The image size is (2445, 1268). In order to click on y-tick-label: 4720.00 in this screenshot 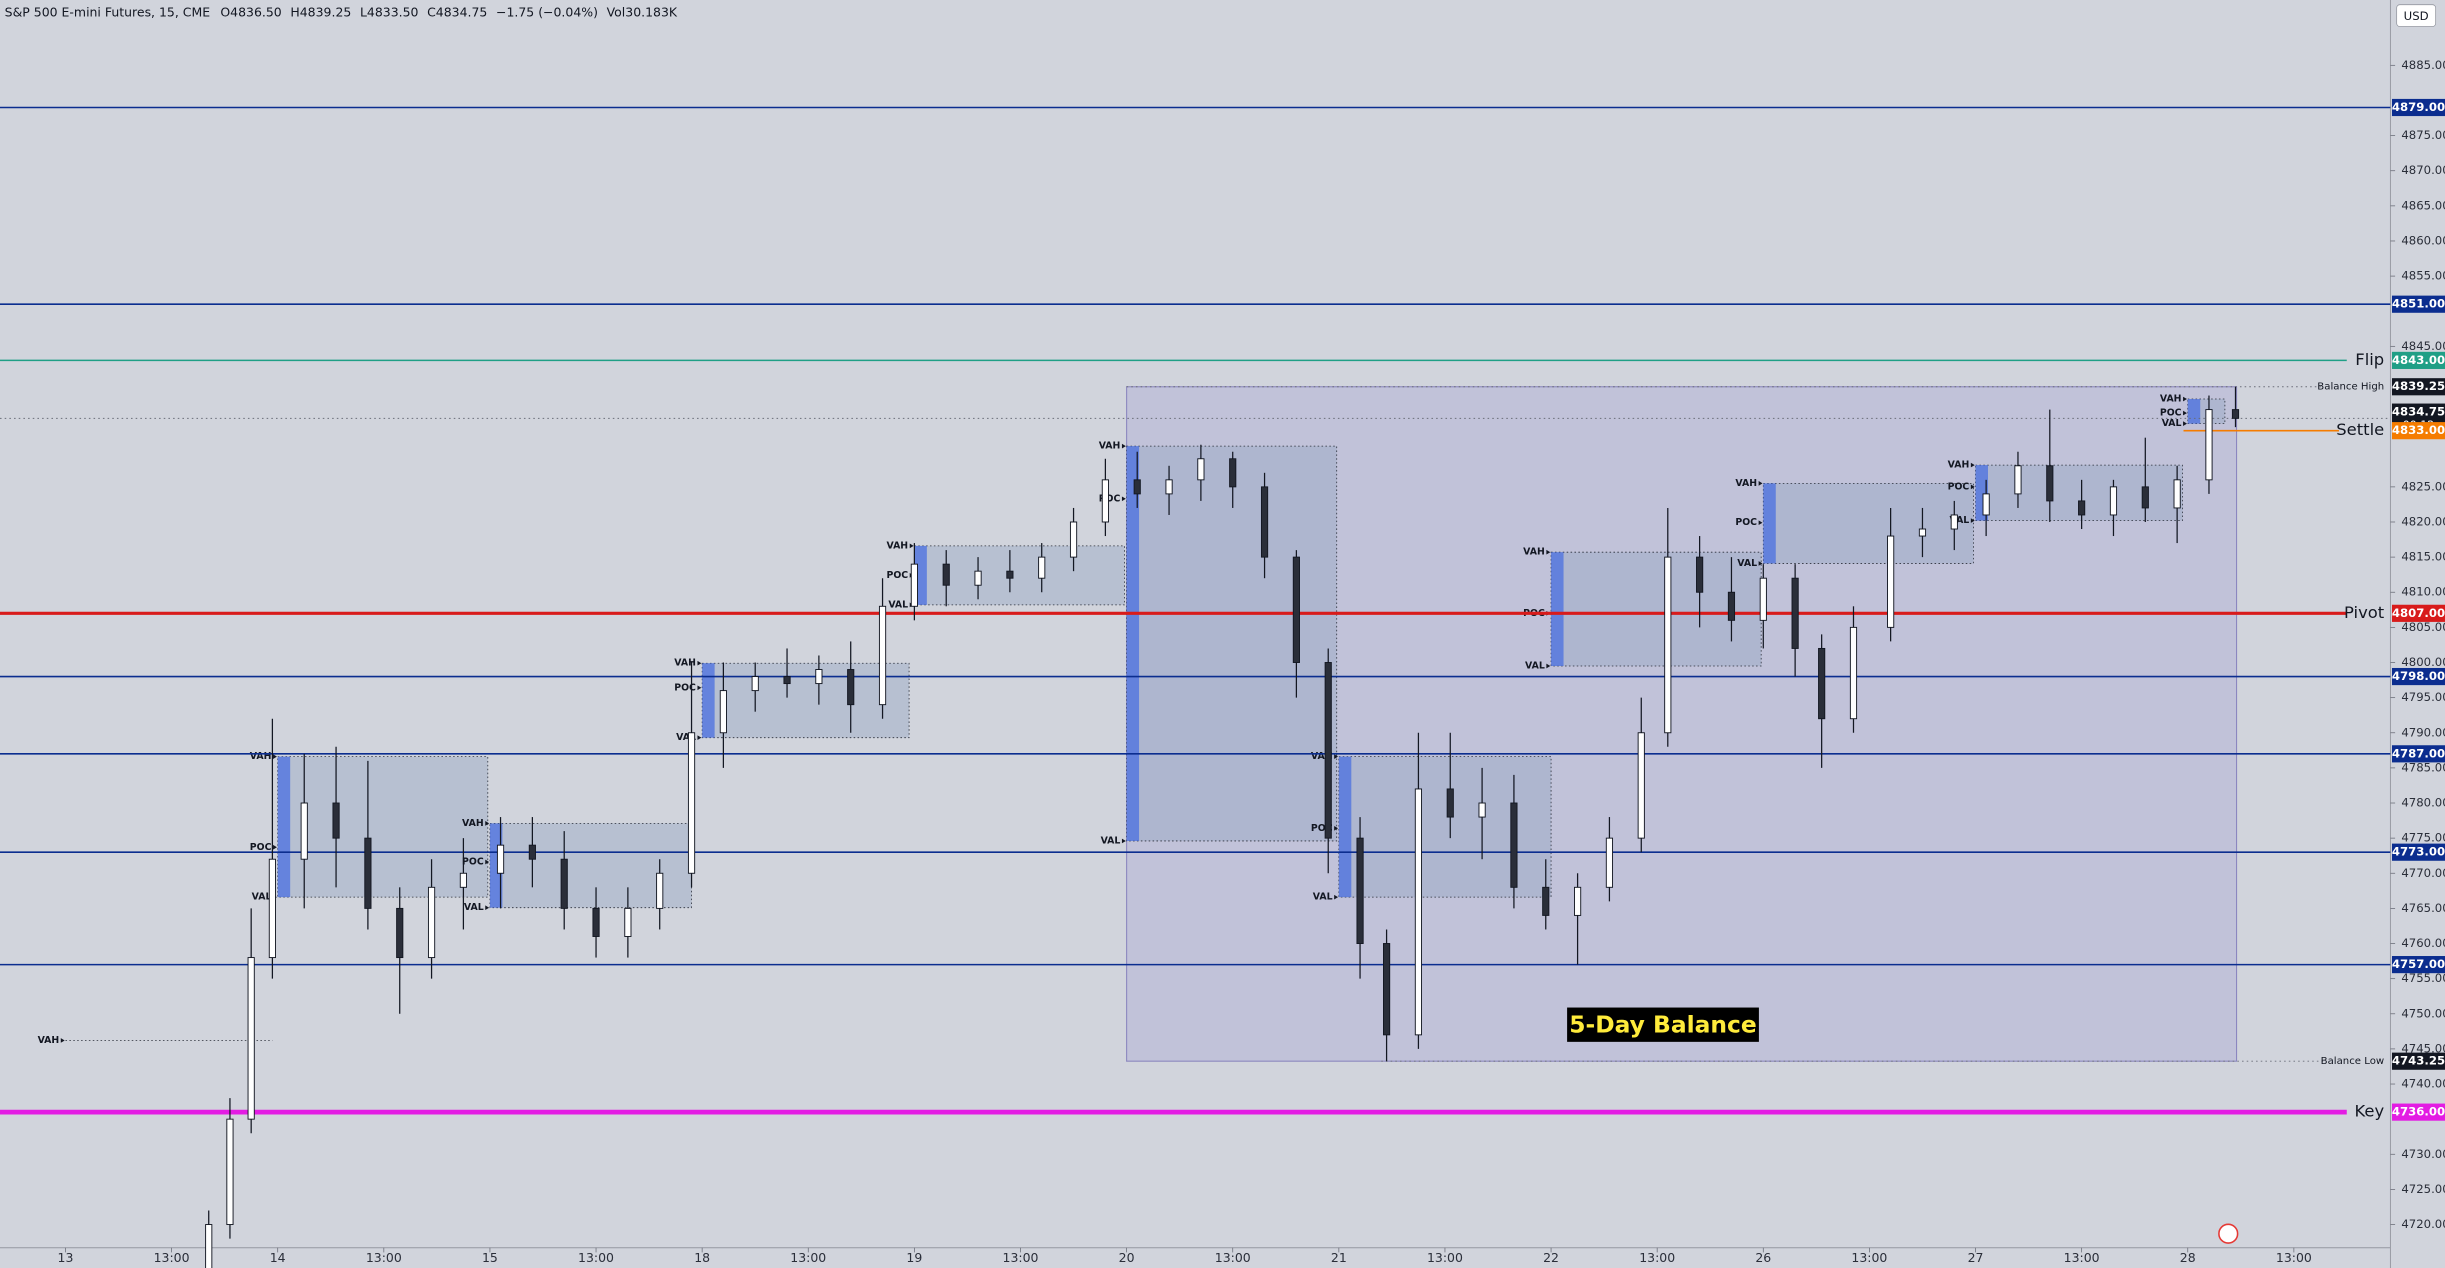, I will do `click(2423, 1224)`.